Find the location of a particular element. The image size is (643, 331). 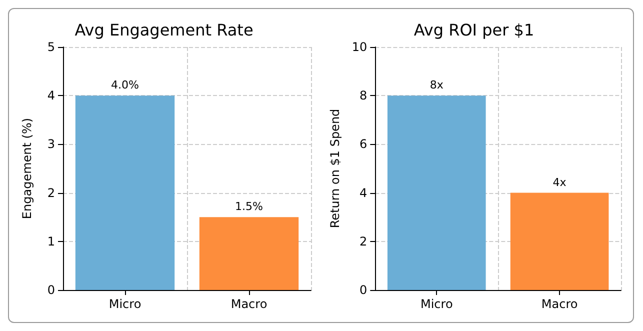

y-axis-title: Engagement (%) is located at coordinates (27, 169).